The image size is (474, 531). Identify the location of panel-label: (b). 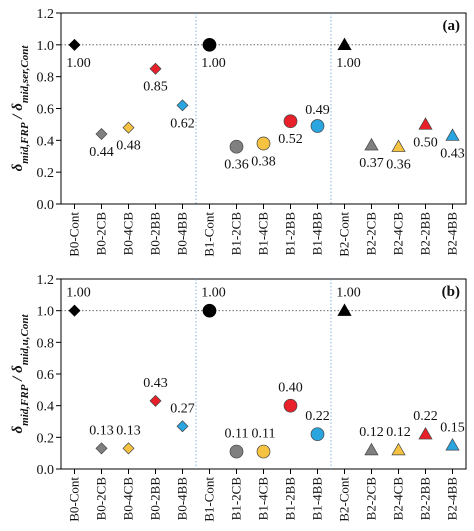
(451, 292).